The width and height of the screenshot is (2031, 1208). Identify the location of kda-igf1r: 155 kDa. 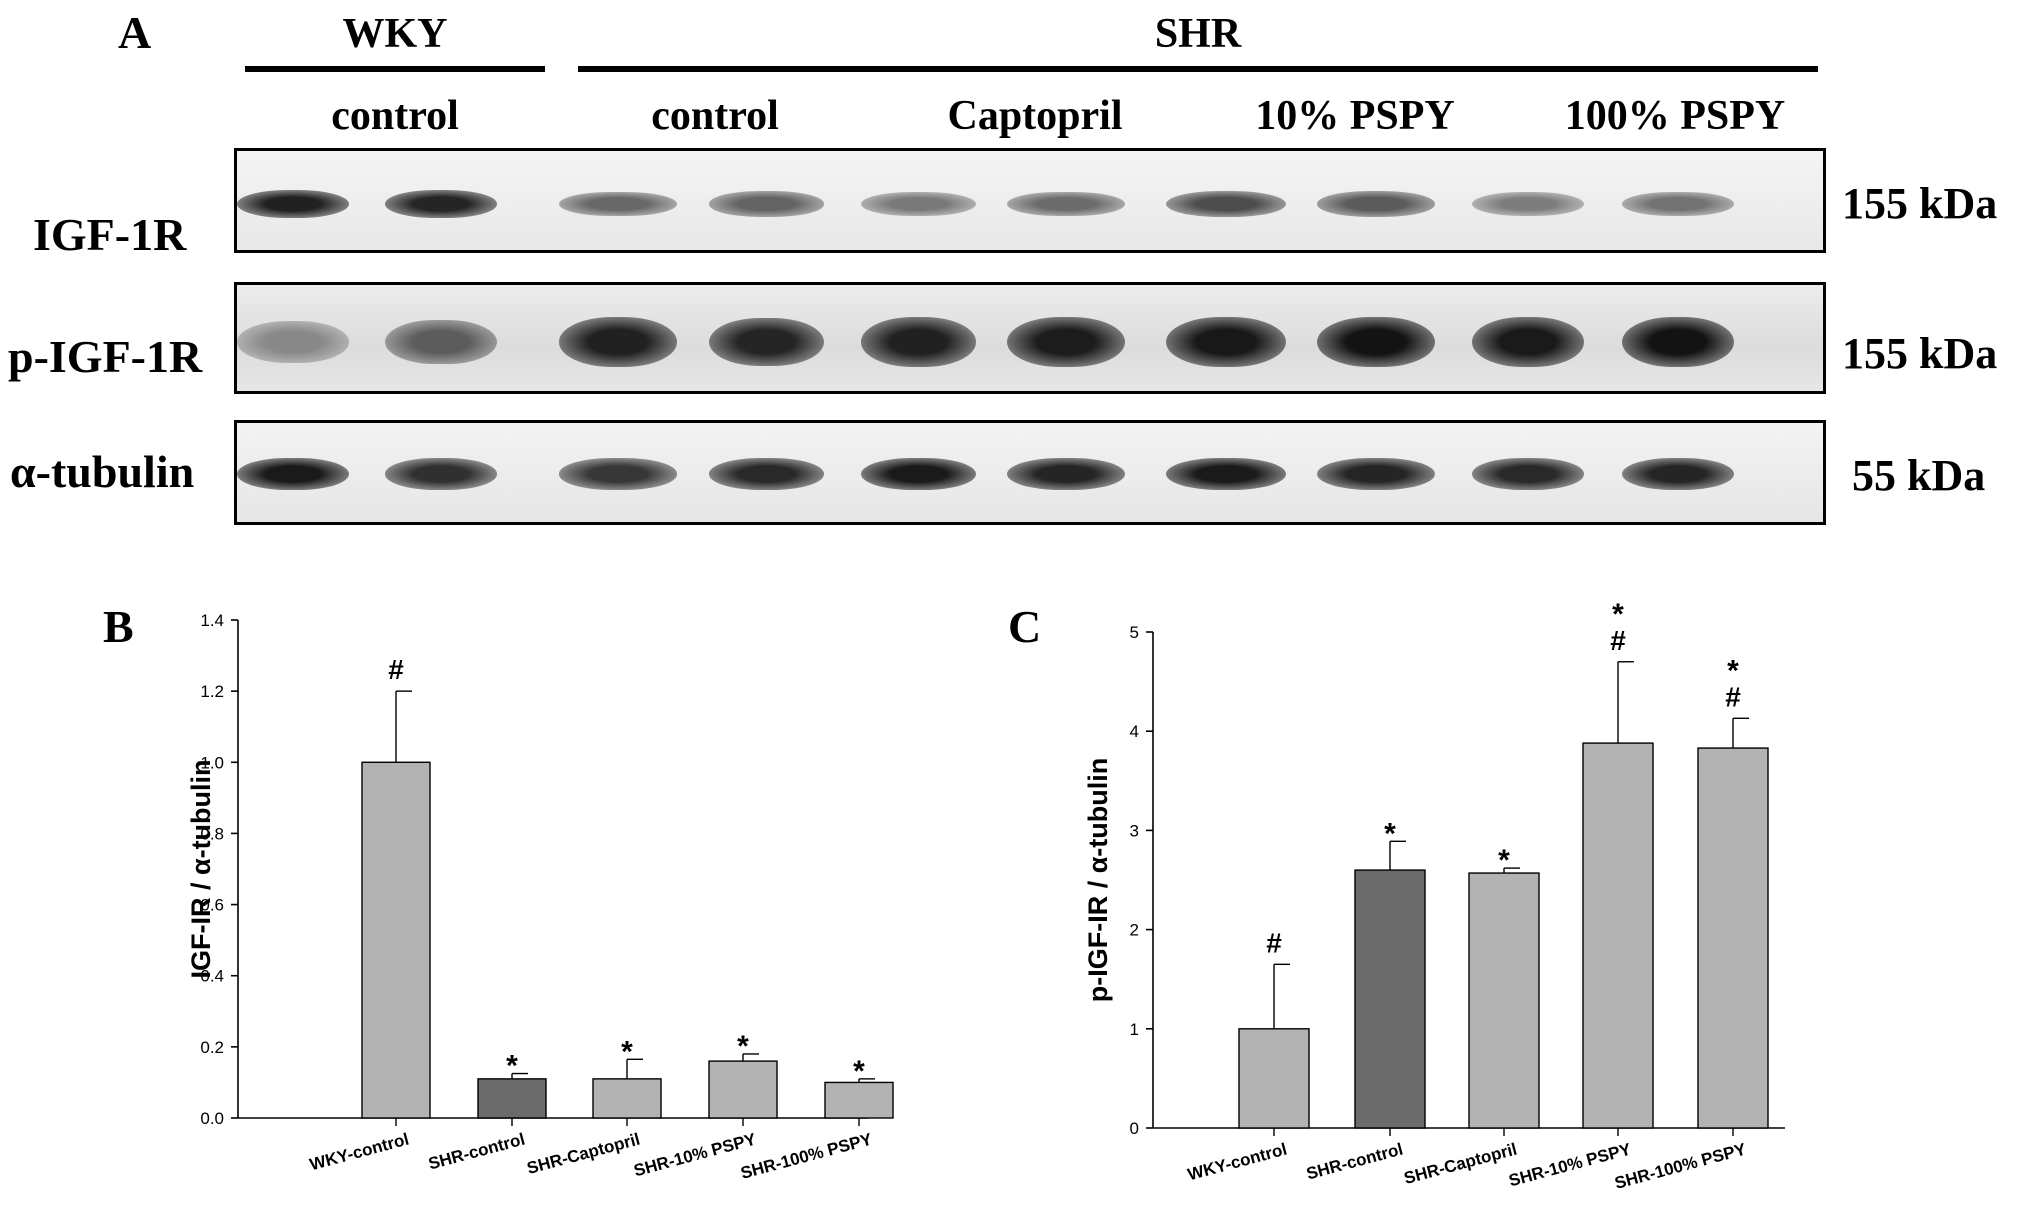
(1920, 203).